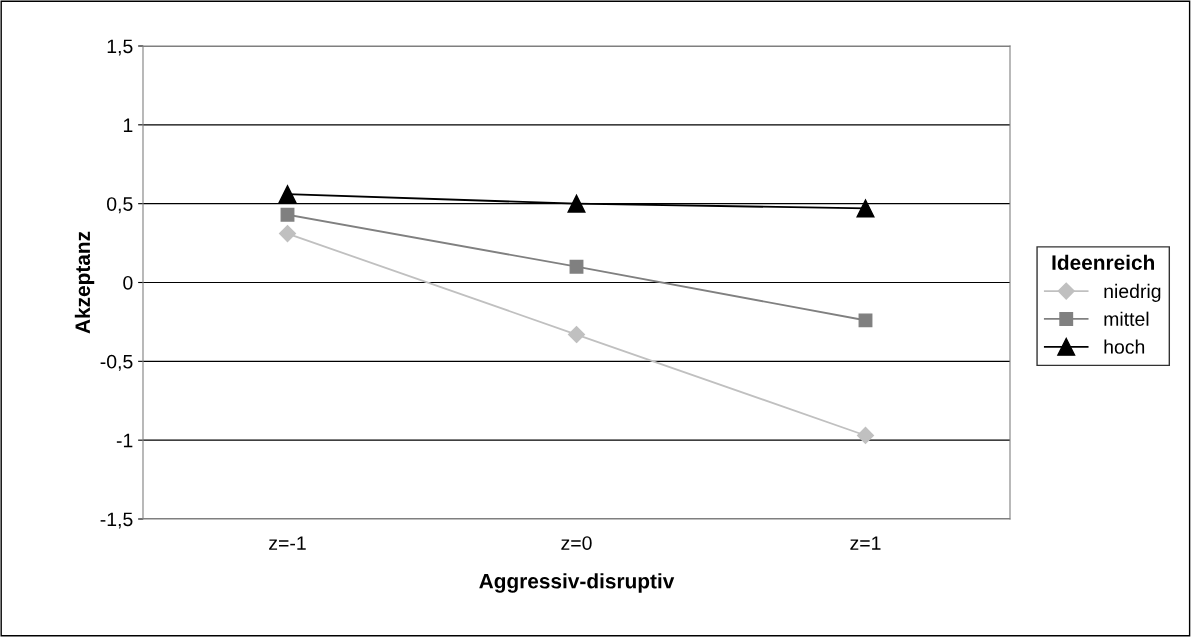 The width and height of the screenshot is (1192, 637). Describe the element at coordinates (577, 583) in the screenshot. I see `x-axis-title: Aggressiv-disruptiv` at that location.